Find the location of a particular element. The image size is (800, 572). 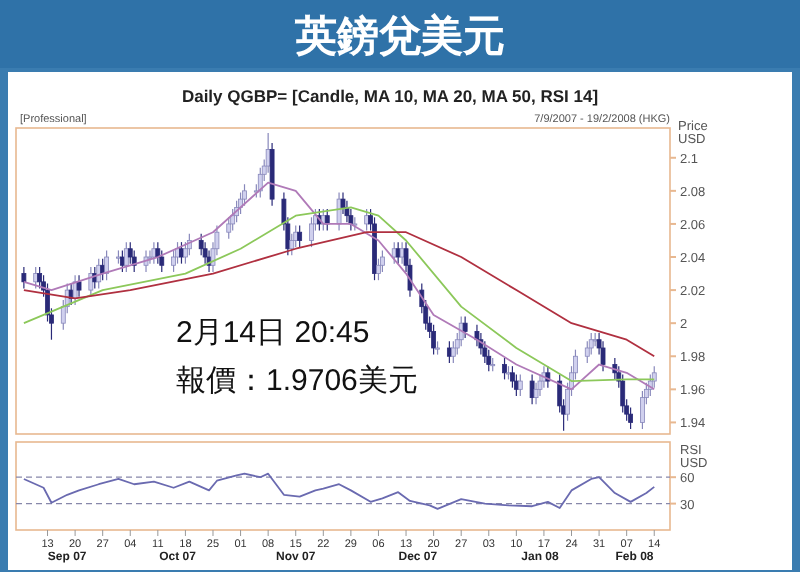

chart-subtitle: Daily QGBP= [Candle, MA 10, MA 20, MA 50, RSI 14] is located at coordinates (390, 96).